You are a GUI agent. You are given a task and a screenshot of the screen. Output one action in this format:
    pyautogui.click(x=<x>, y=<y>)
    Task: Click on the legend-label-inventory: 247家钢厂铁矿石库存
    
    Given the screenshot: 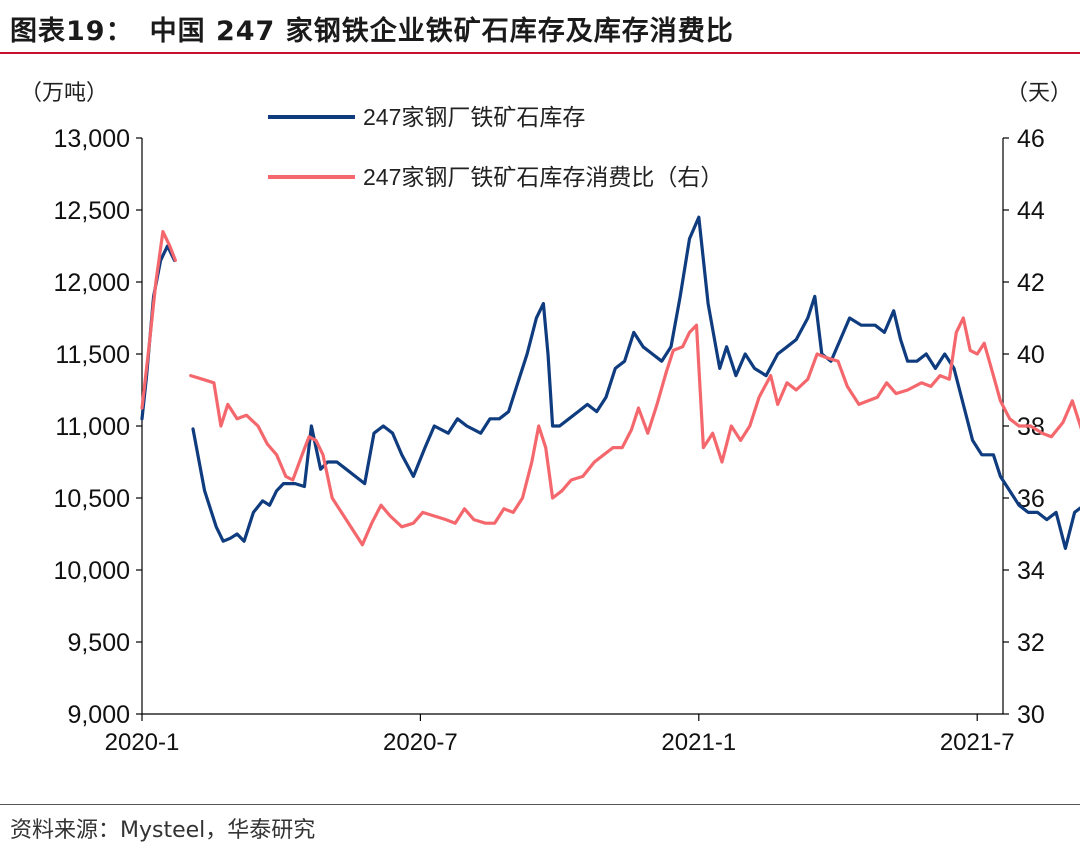 What is the action you would take?
    pyautogui.click(x=474, y=117)
    